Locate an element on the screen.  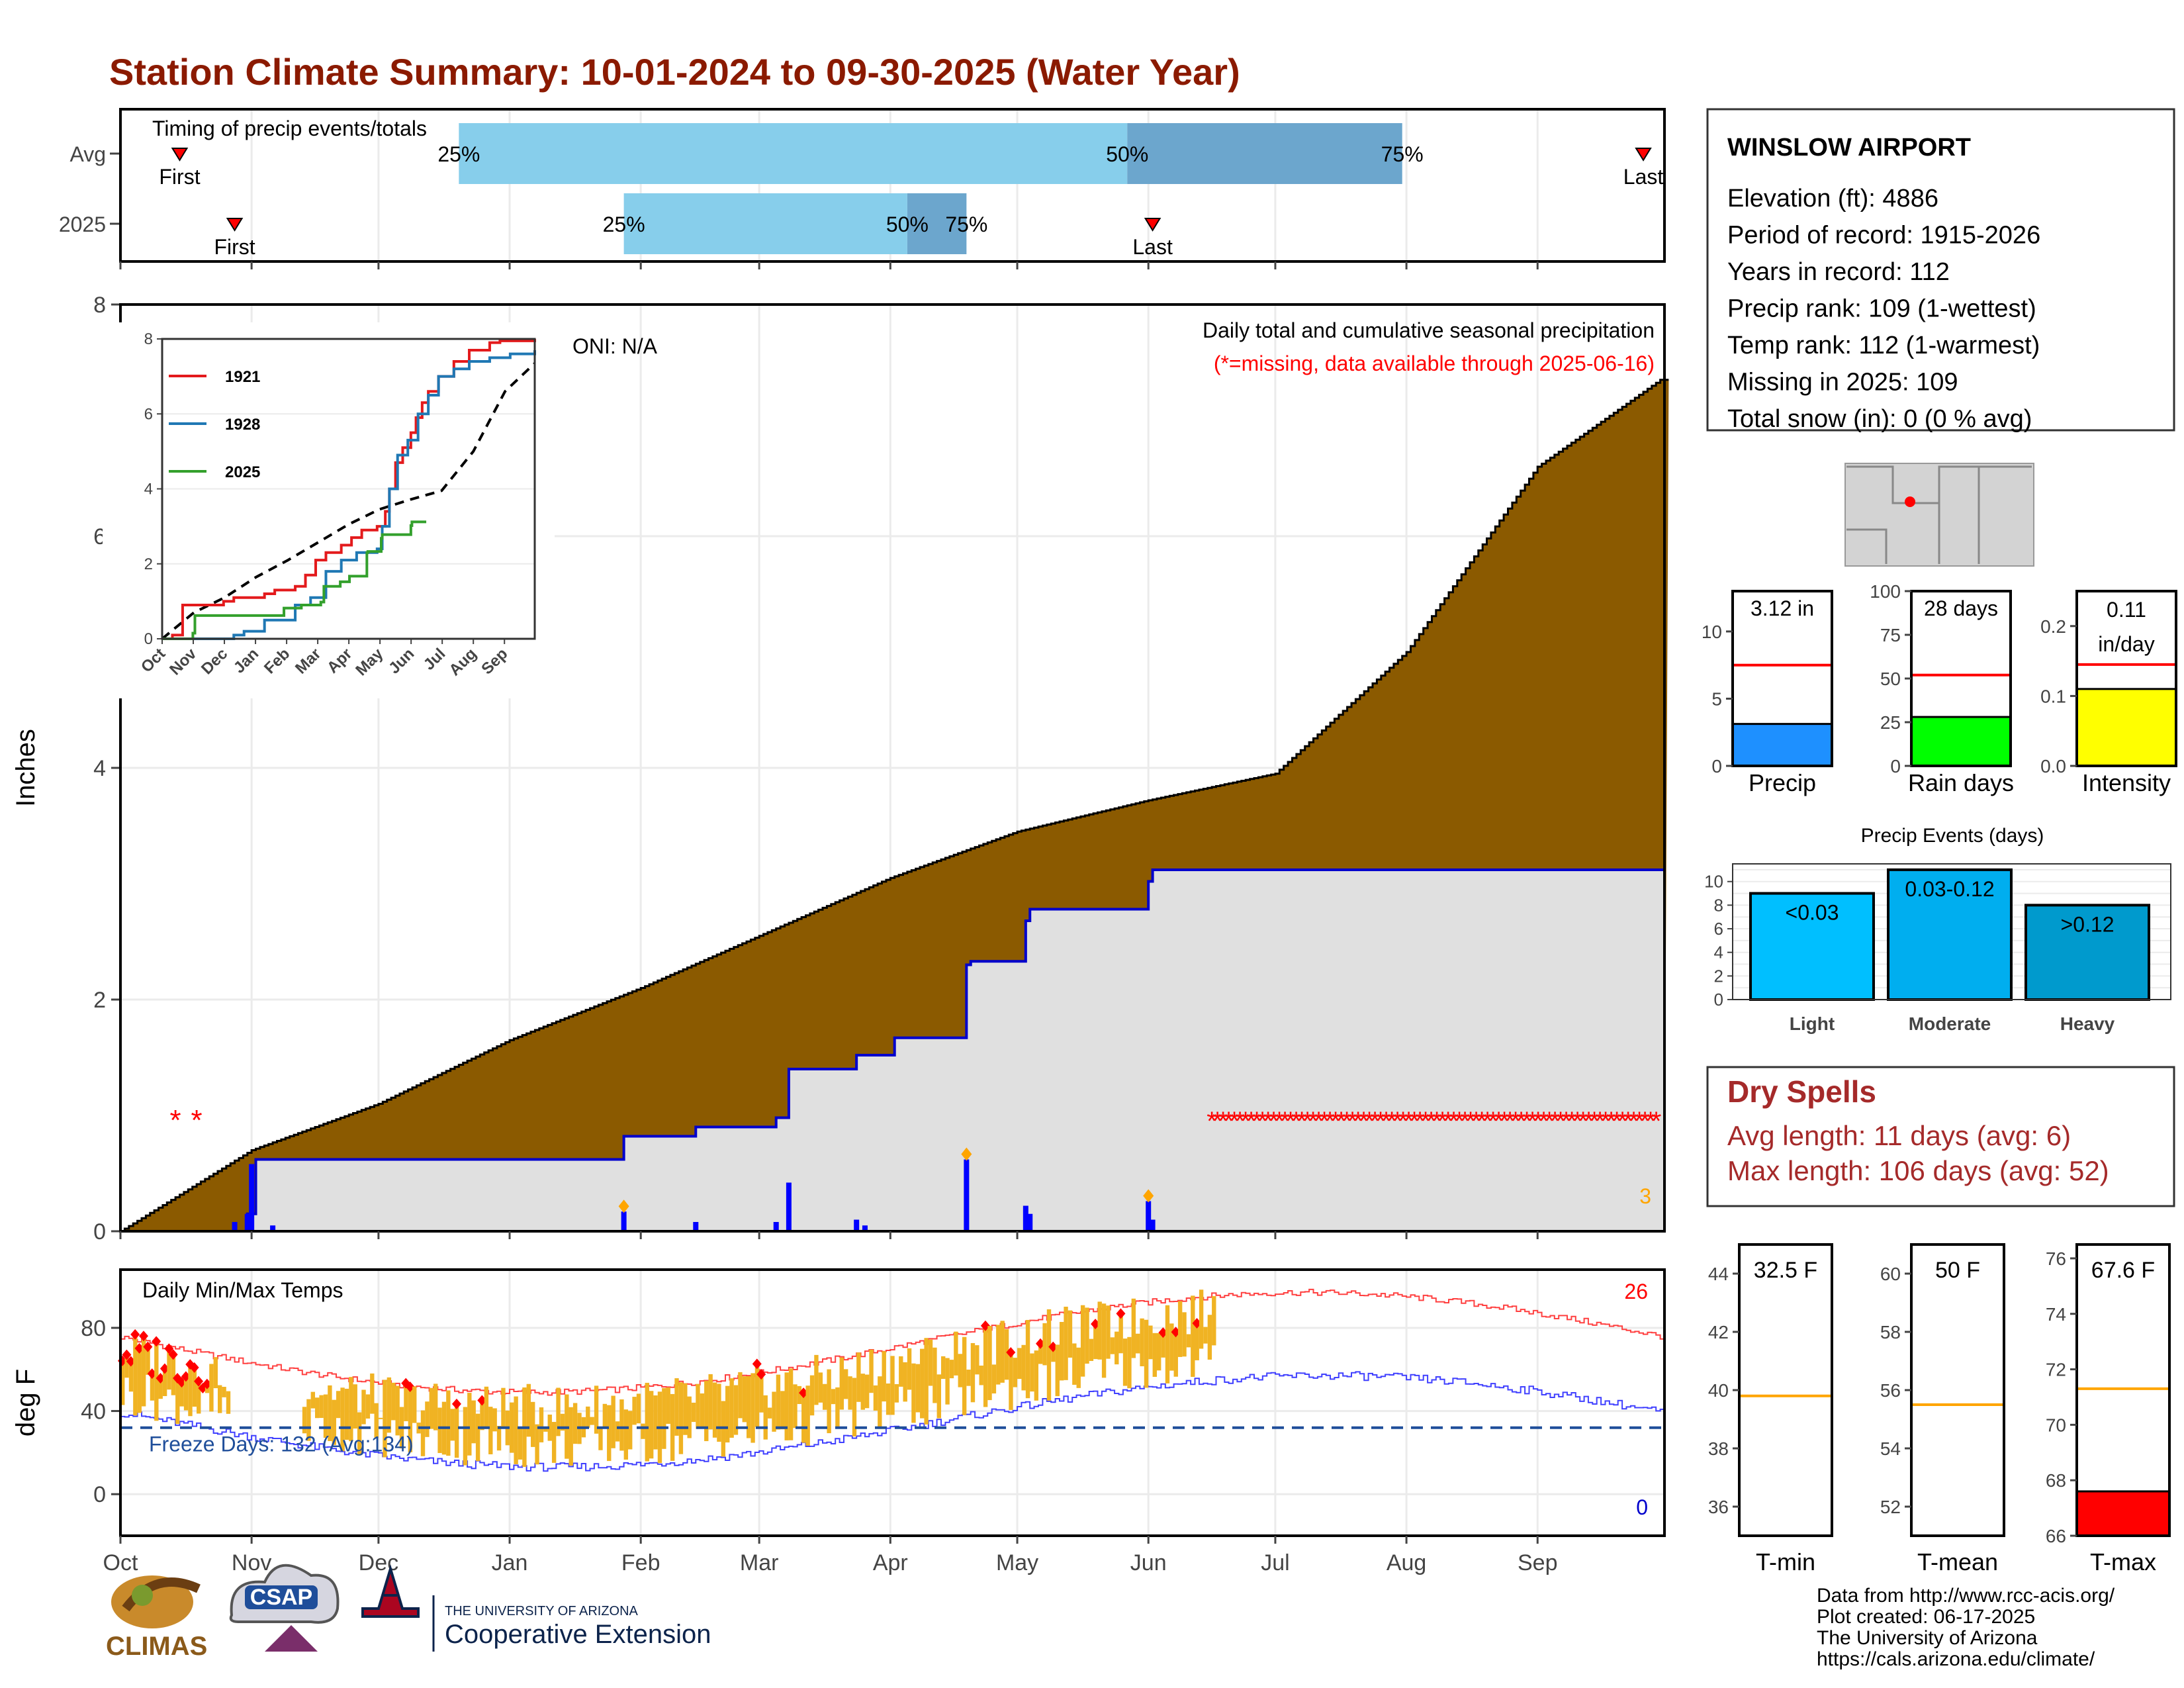
record-high-marker is located at coordinates (199, 1381).